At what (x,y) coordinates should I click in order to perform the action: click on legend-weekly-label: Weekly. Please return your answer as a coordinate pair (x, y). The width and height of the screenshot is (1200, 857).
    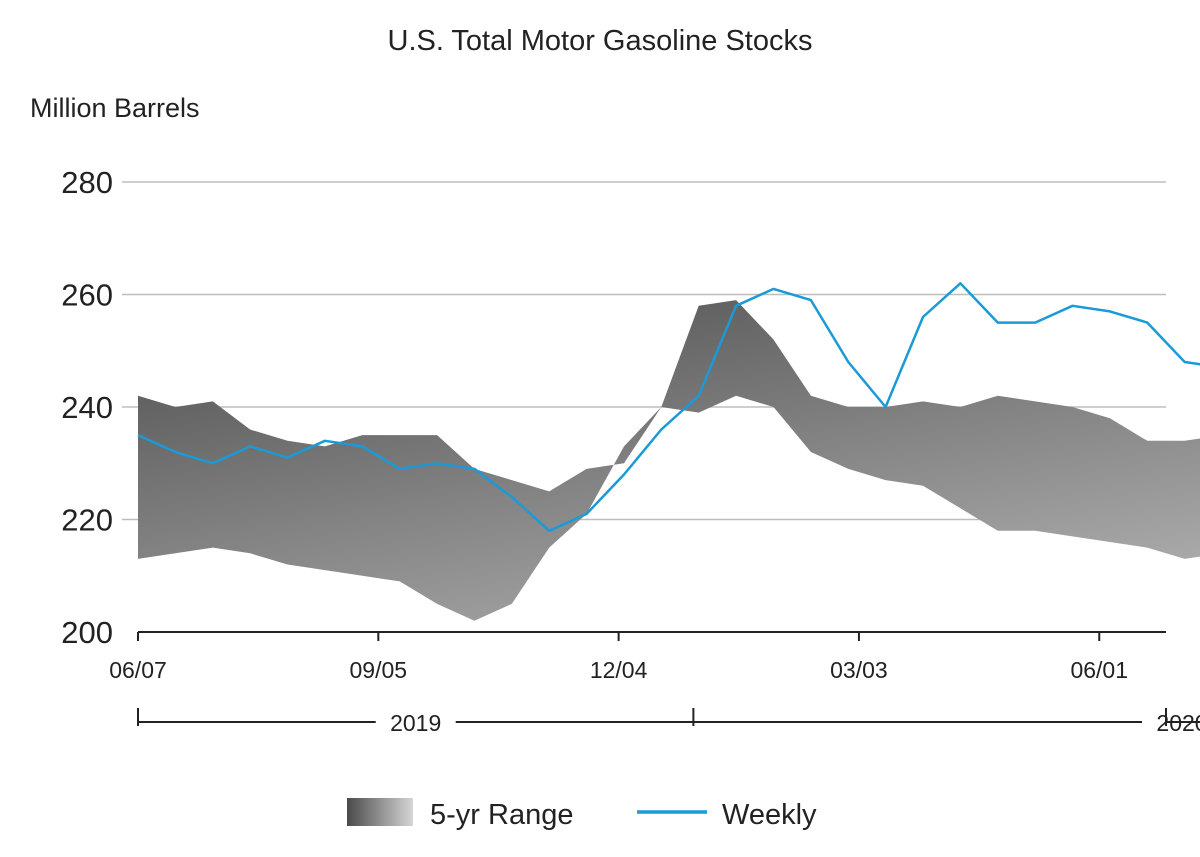
    Looking at the image, I should click on (769, 815).